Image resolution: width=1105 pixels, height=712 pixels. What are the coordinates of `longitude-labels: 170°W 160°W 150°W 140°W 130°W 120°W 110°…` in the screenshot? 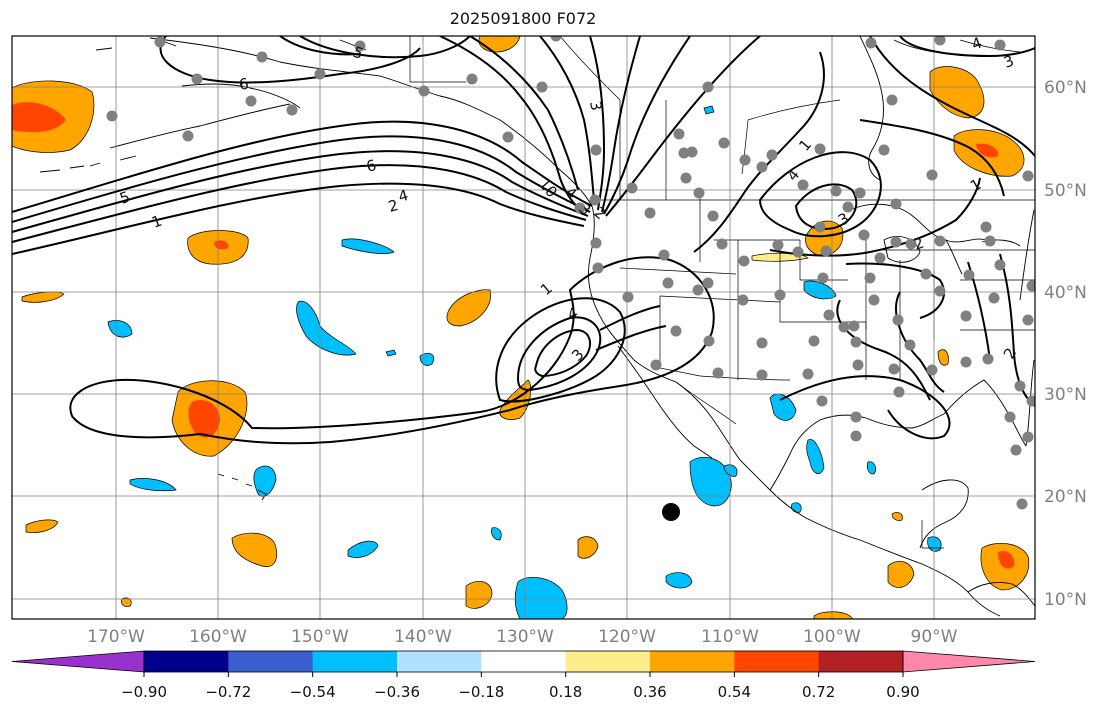 It's located at (522, 637).